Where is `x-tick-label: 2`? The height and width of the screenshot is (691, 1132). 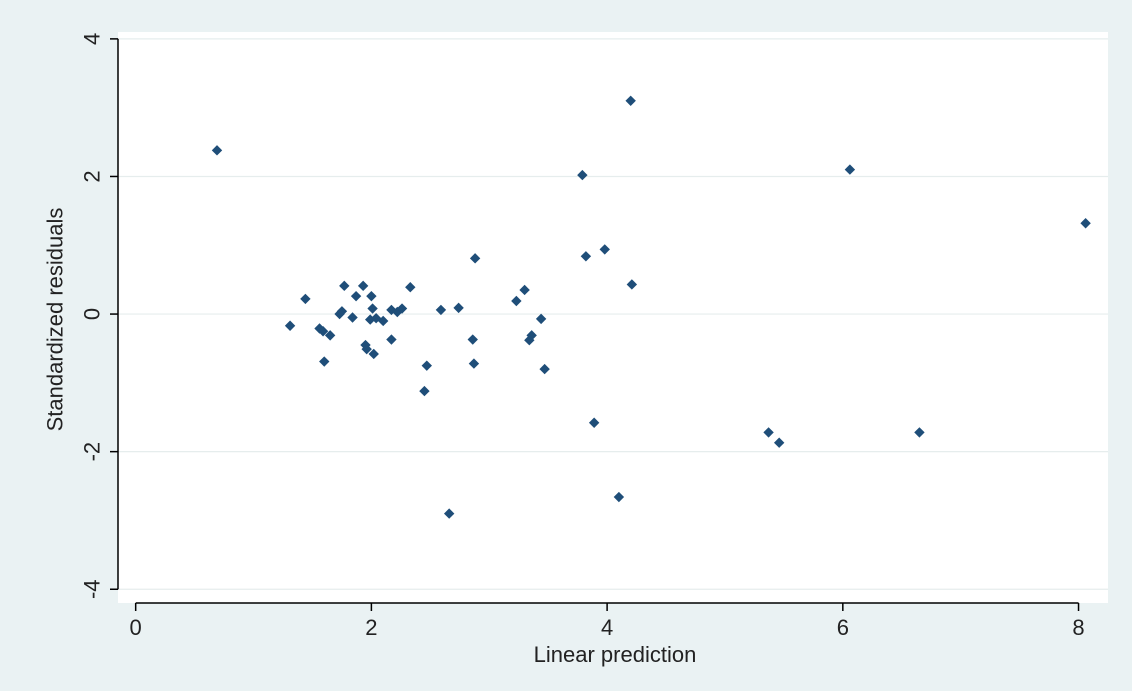
x-tick-label: 2 is located at coordinates (371, 627).